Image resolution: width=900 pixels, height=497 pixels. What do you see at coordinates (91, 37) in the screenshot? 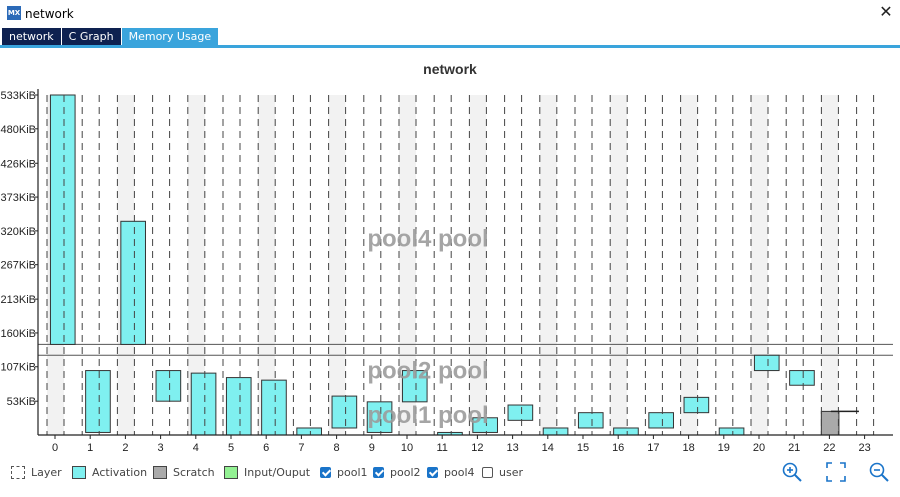
I see `tab-c-graph: C Graph` at bounding box center [91, 37].